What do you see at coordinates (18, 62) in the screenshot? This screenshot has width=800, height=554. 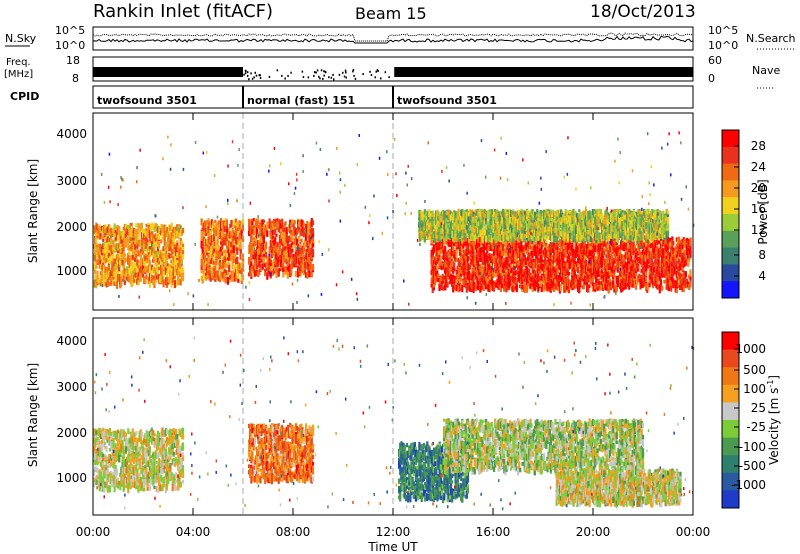 I see `freq-label-1: Freq.` at bounding box center [18, 62].